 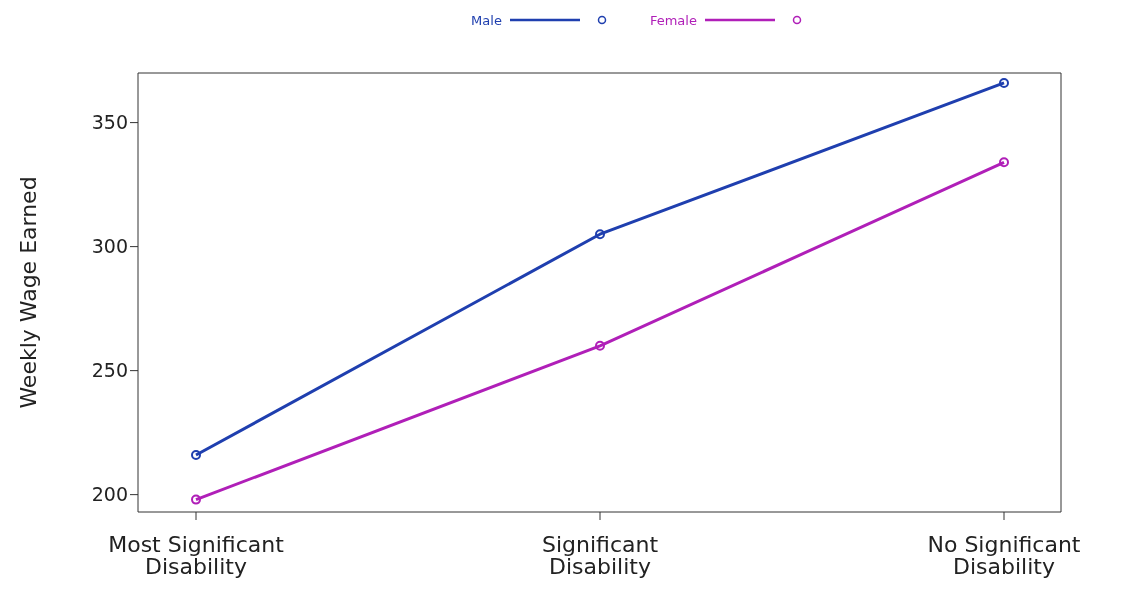 I want to click on y-tick-label: 300, so click(x=109, y=246).